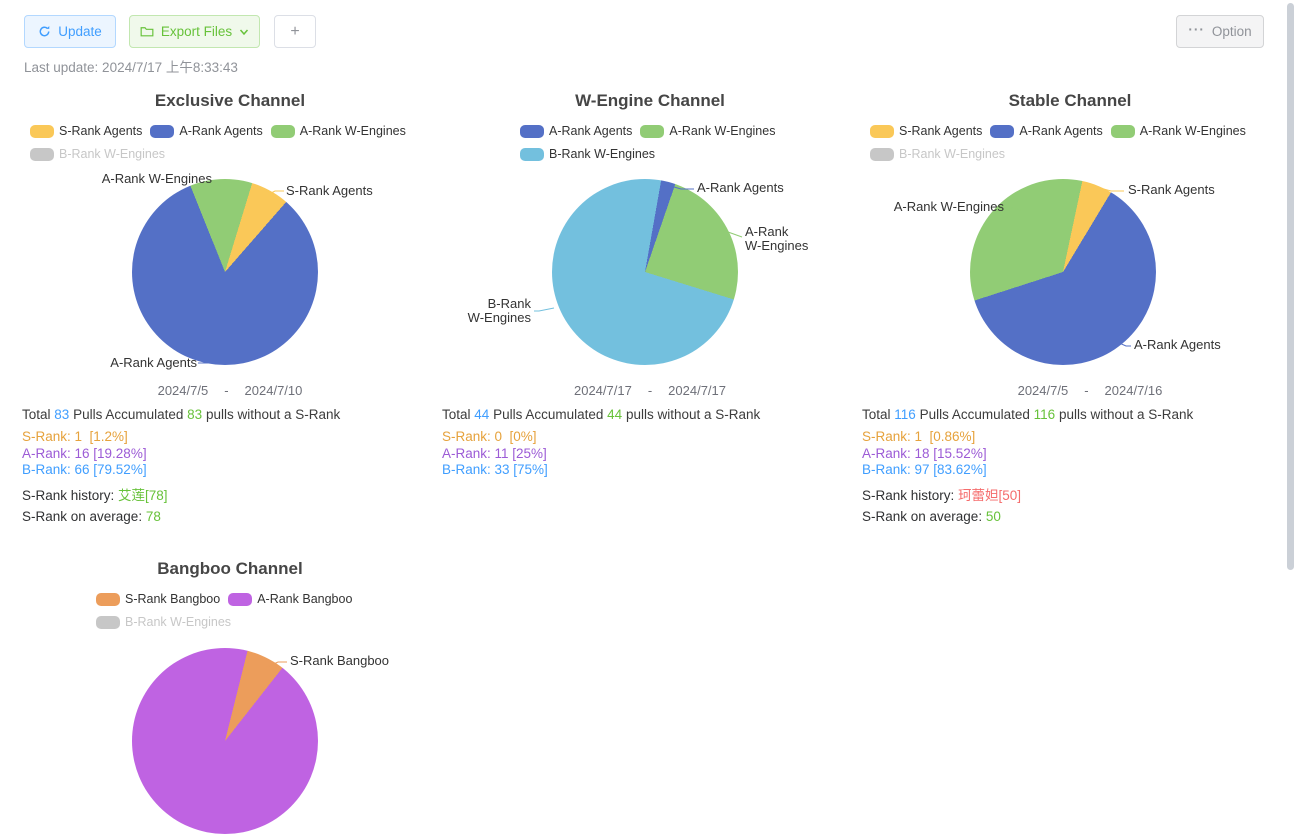 This screenshot has width=1295, height=834. What do you see at coordinates (80, 31) in the screenshot?
I see `update-button-label: Update` at bounding box center [80, 31].